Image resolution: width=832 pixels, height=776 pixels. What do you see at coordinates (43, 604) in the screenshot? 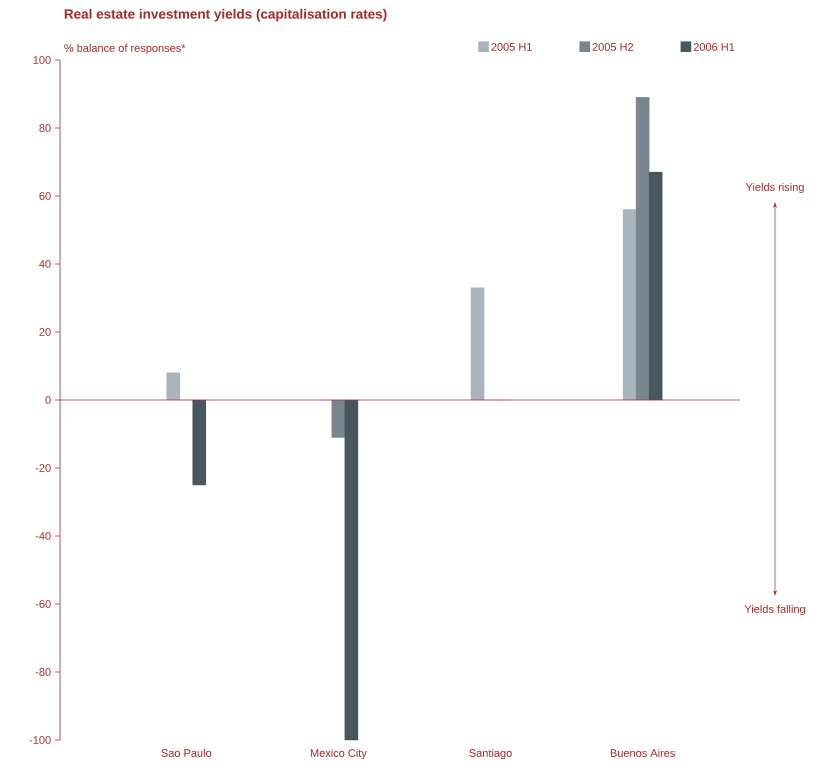
I see `y-tick-label: -60` at bounding box center [43, 604].